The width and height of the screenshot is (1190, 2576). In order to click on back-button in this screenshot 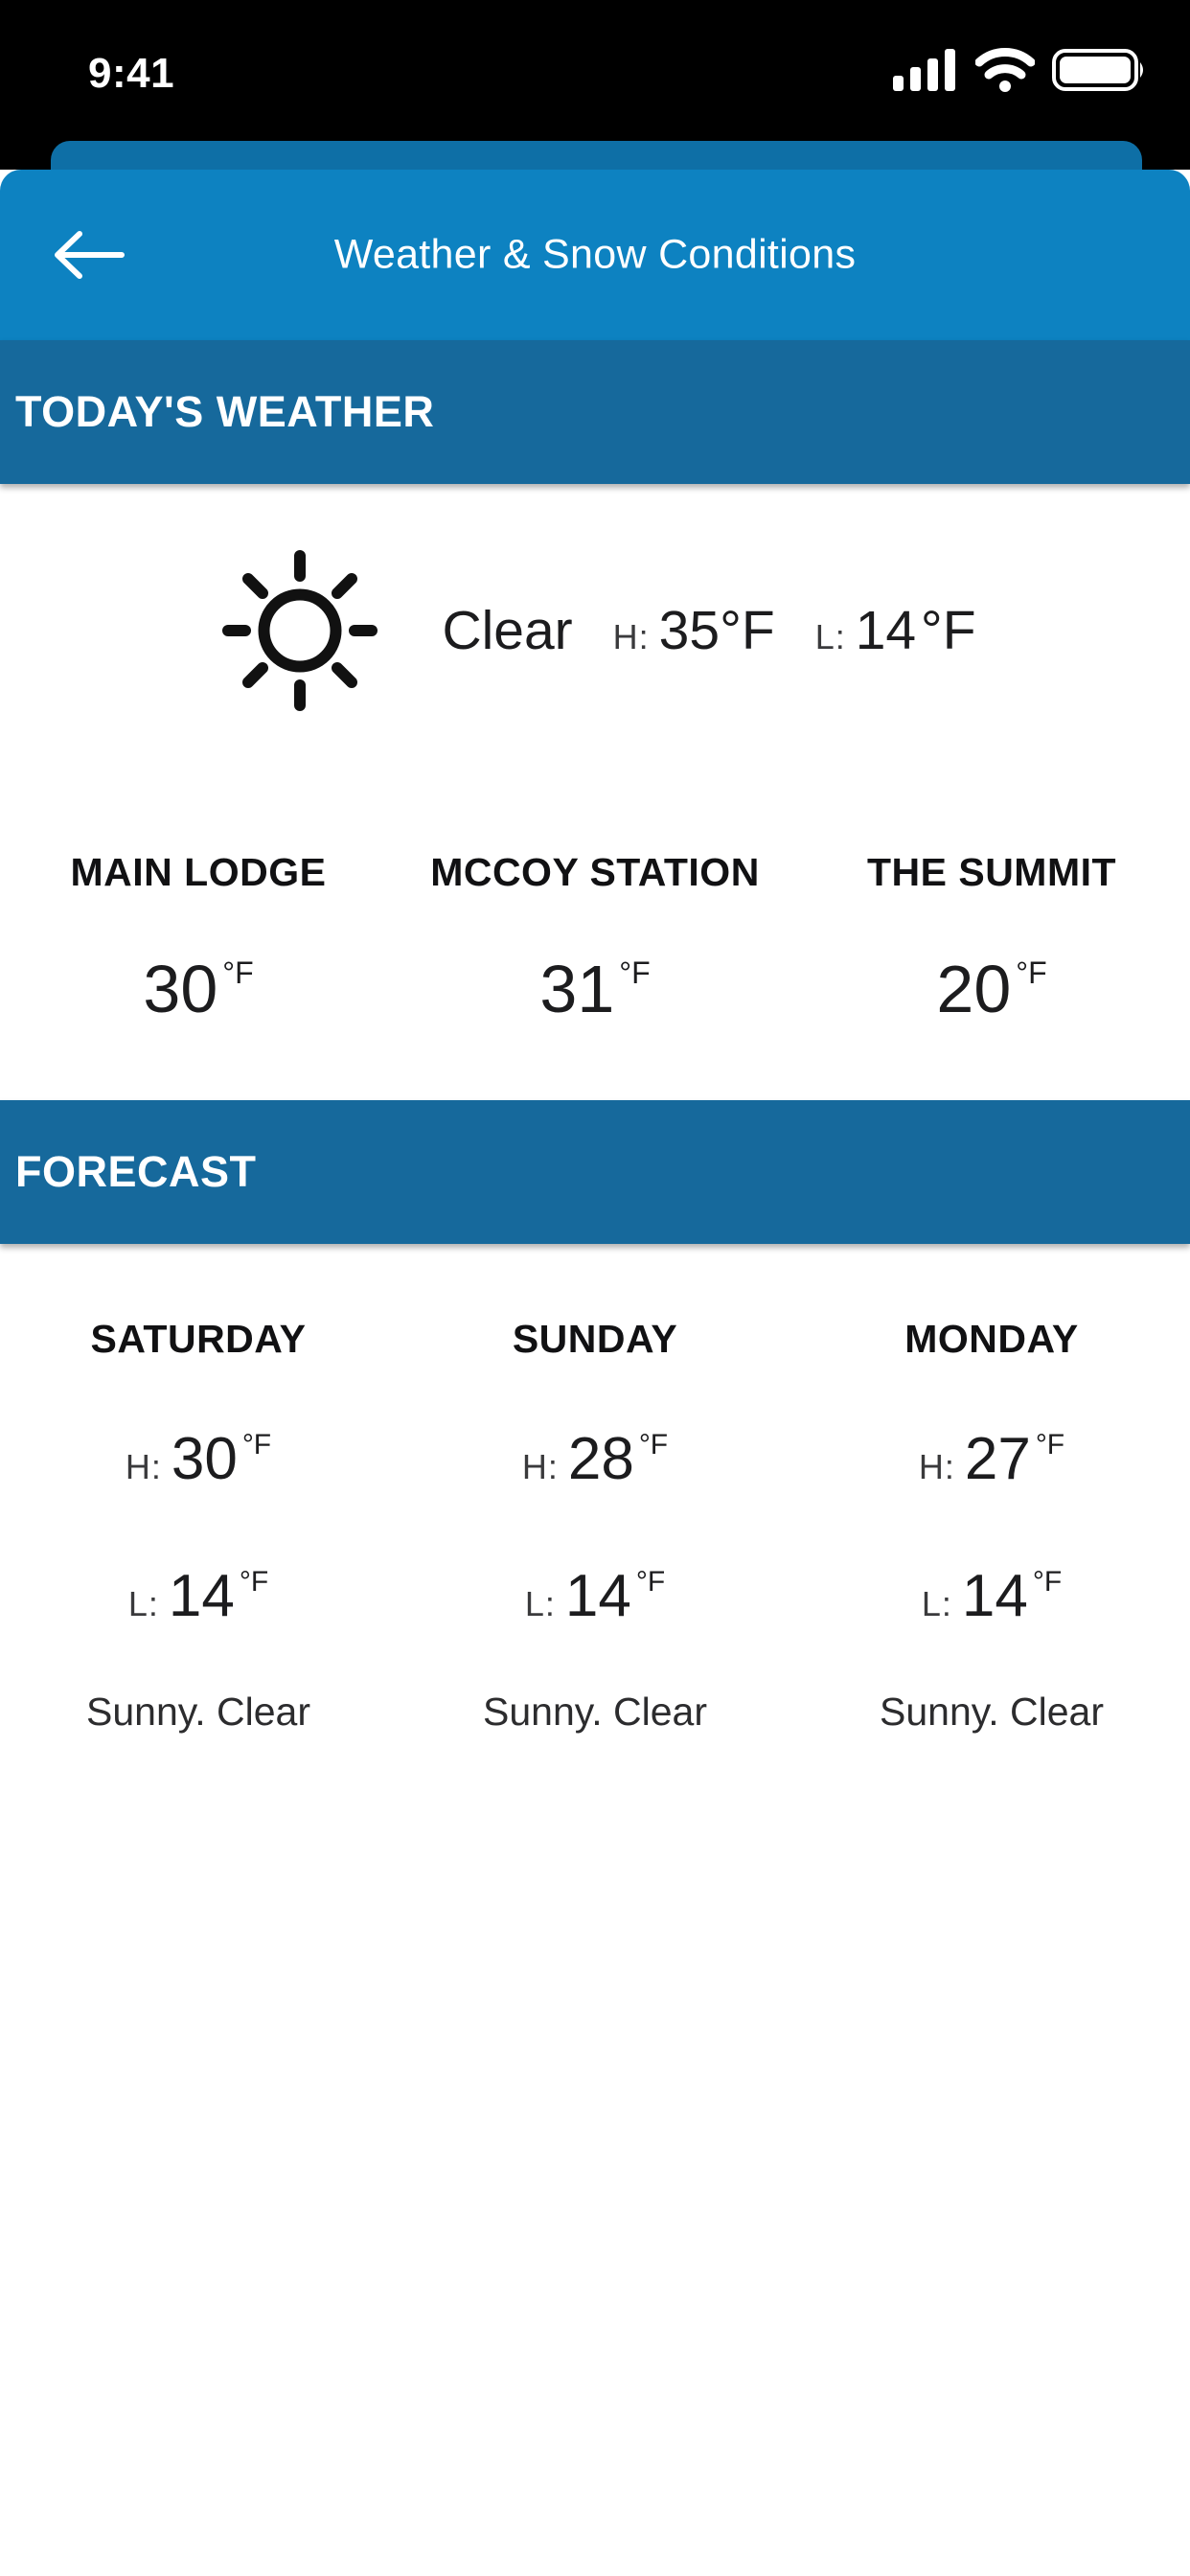, I will do `click(89, 254)`.